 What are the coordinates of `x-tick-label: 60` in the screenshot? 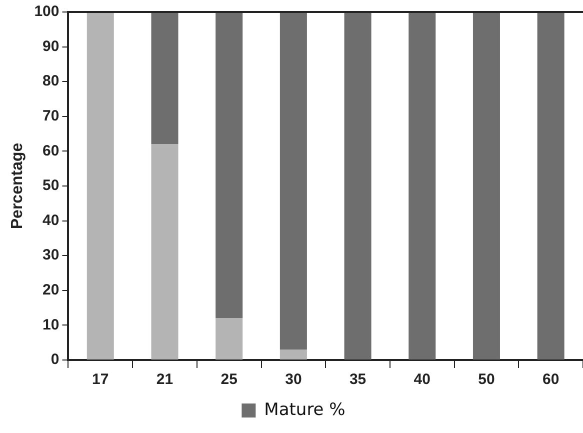 It's located at (551, 379).